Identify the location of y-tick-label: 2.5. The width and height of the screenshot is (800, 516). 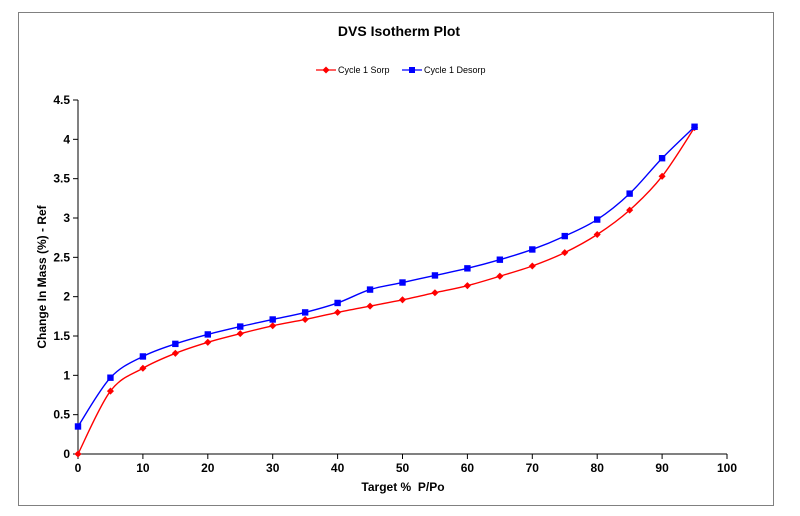
(61, 257).